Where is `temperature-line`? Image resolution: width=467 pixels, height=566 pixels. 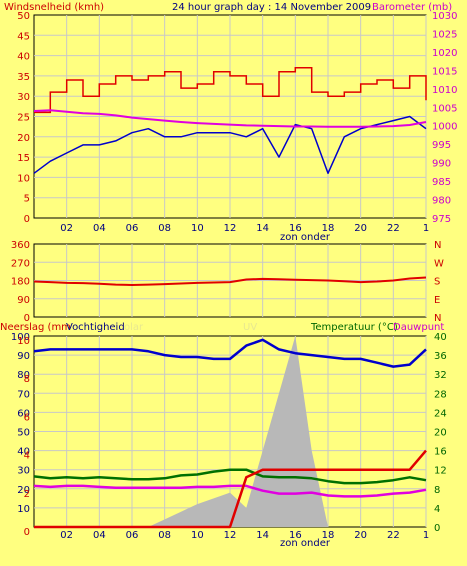 temperature-line is located at coordinates (230, 476).